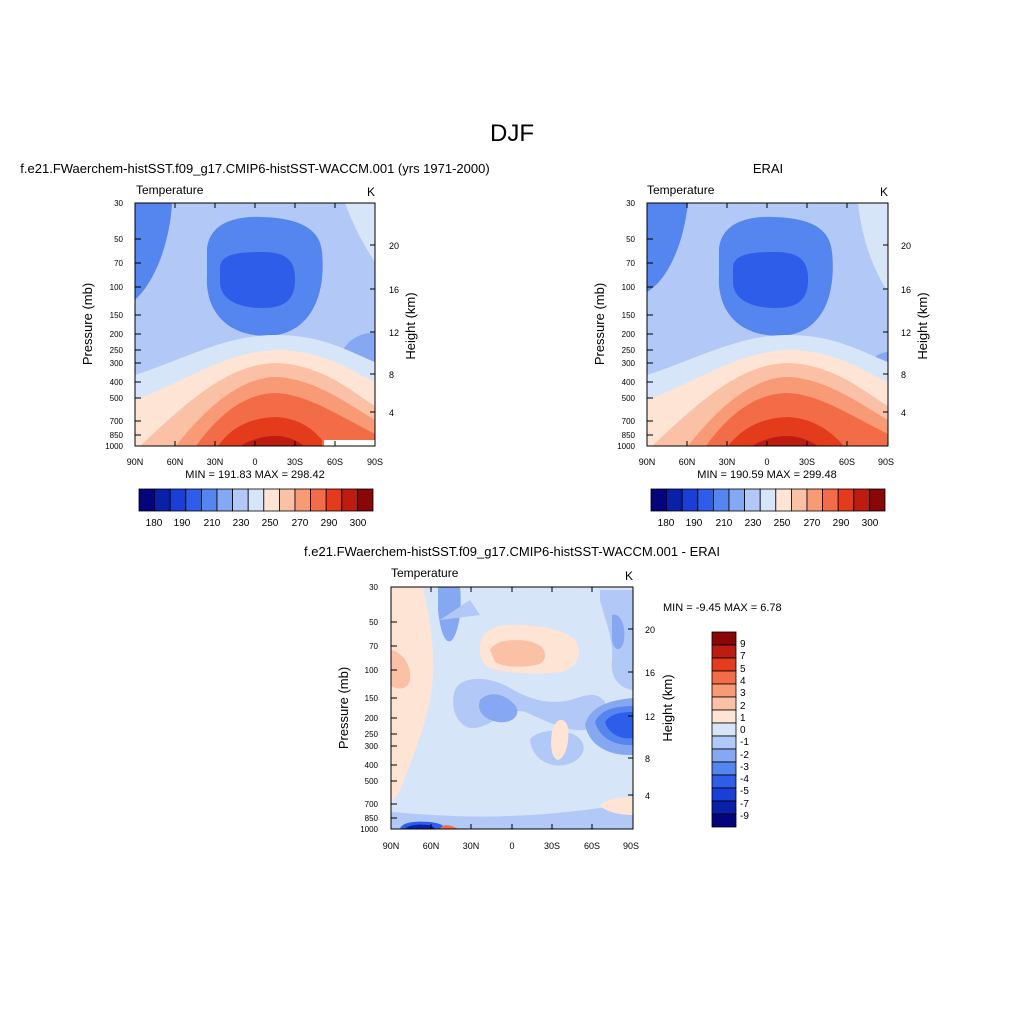 The image size is (1024, 1024). I want to click on y2-tick-label: 8, so click(391, 375).